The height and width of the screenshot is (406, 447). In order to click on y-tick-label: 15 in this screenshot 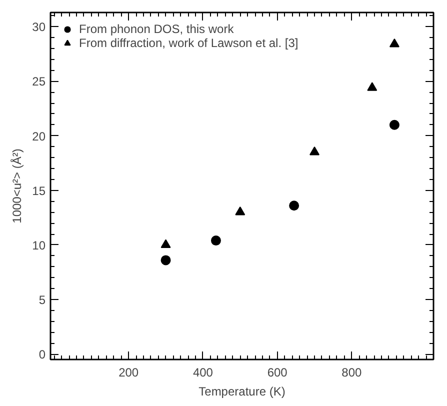, I will do `click(39, 191)`.